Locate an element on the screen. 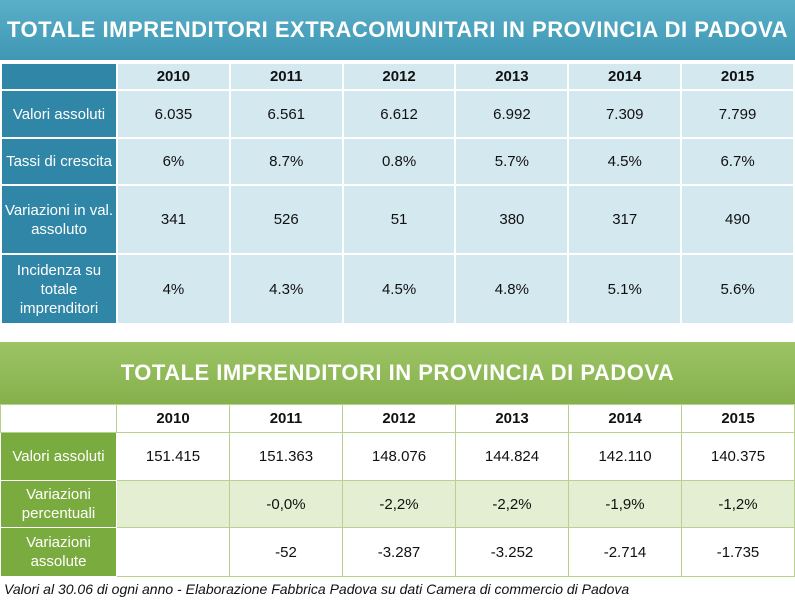  table-cell: -1,9% is located at coordinates (625, 504).